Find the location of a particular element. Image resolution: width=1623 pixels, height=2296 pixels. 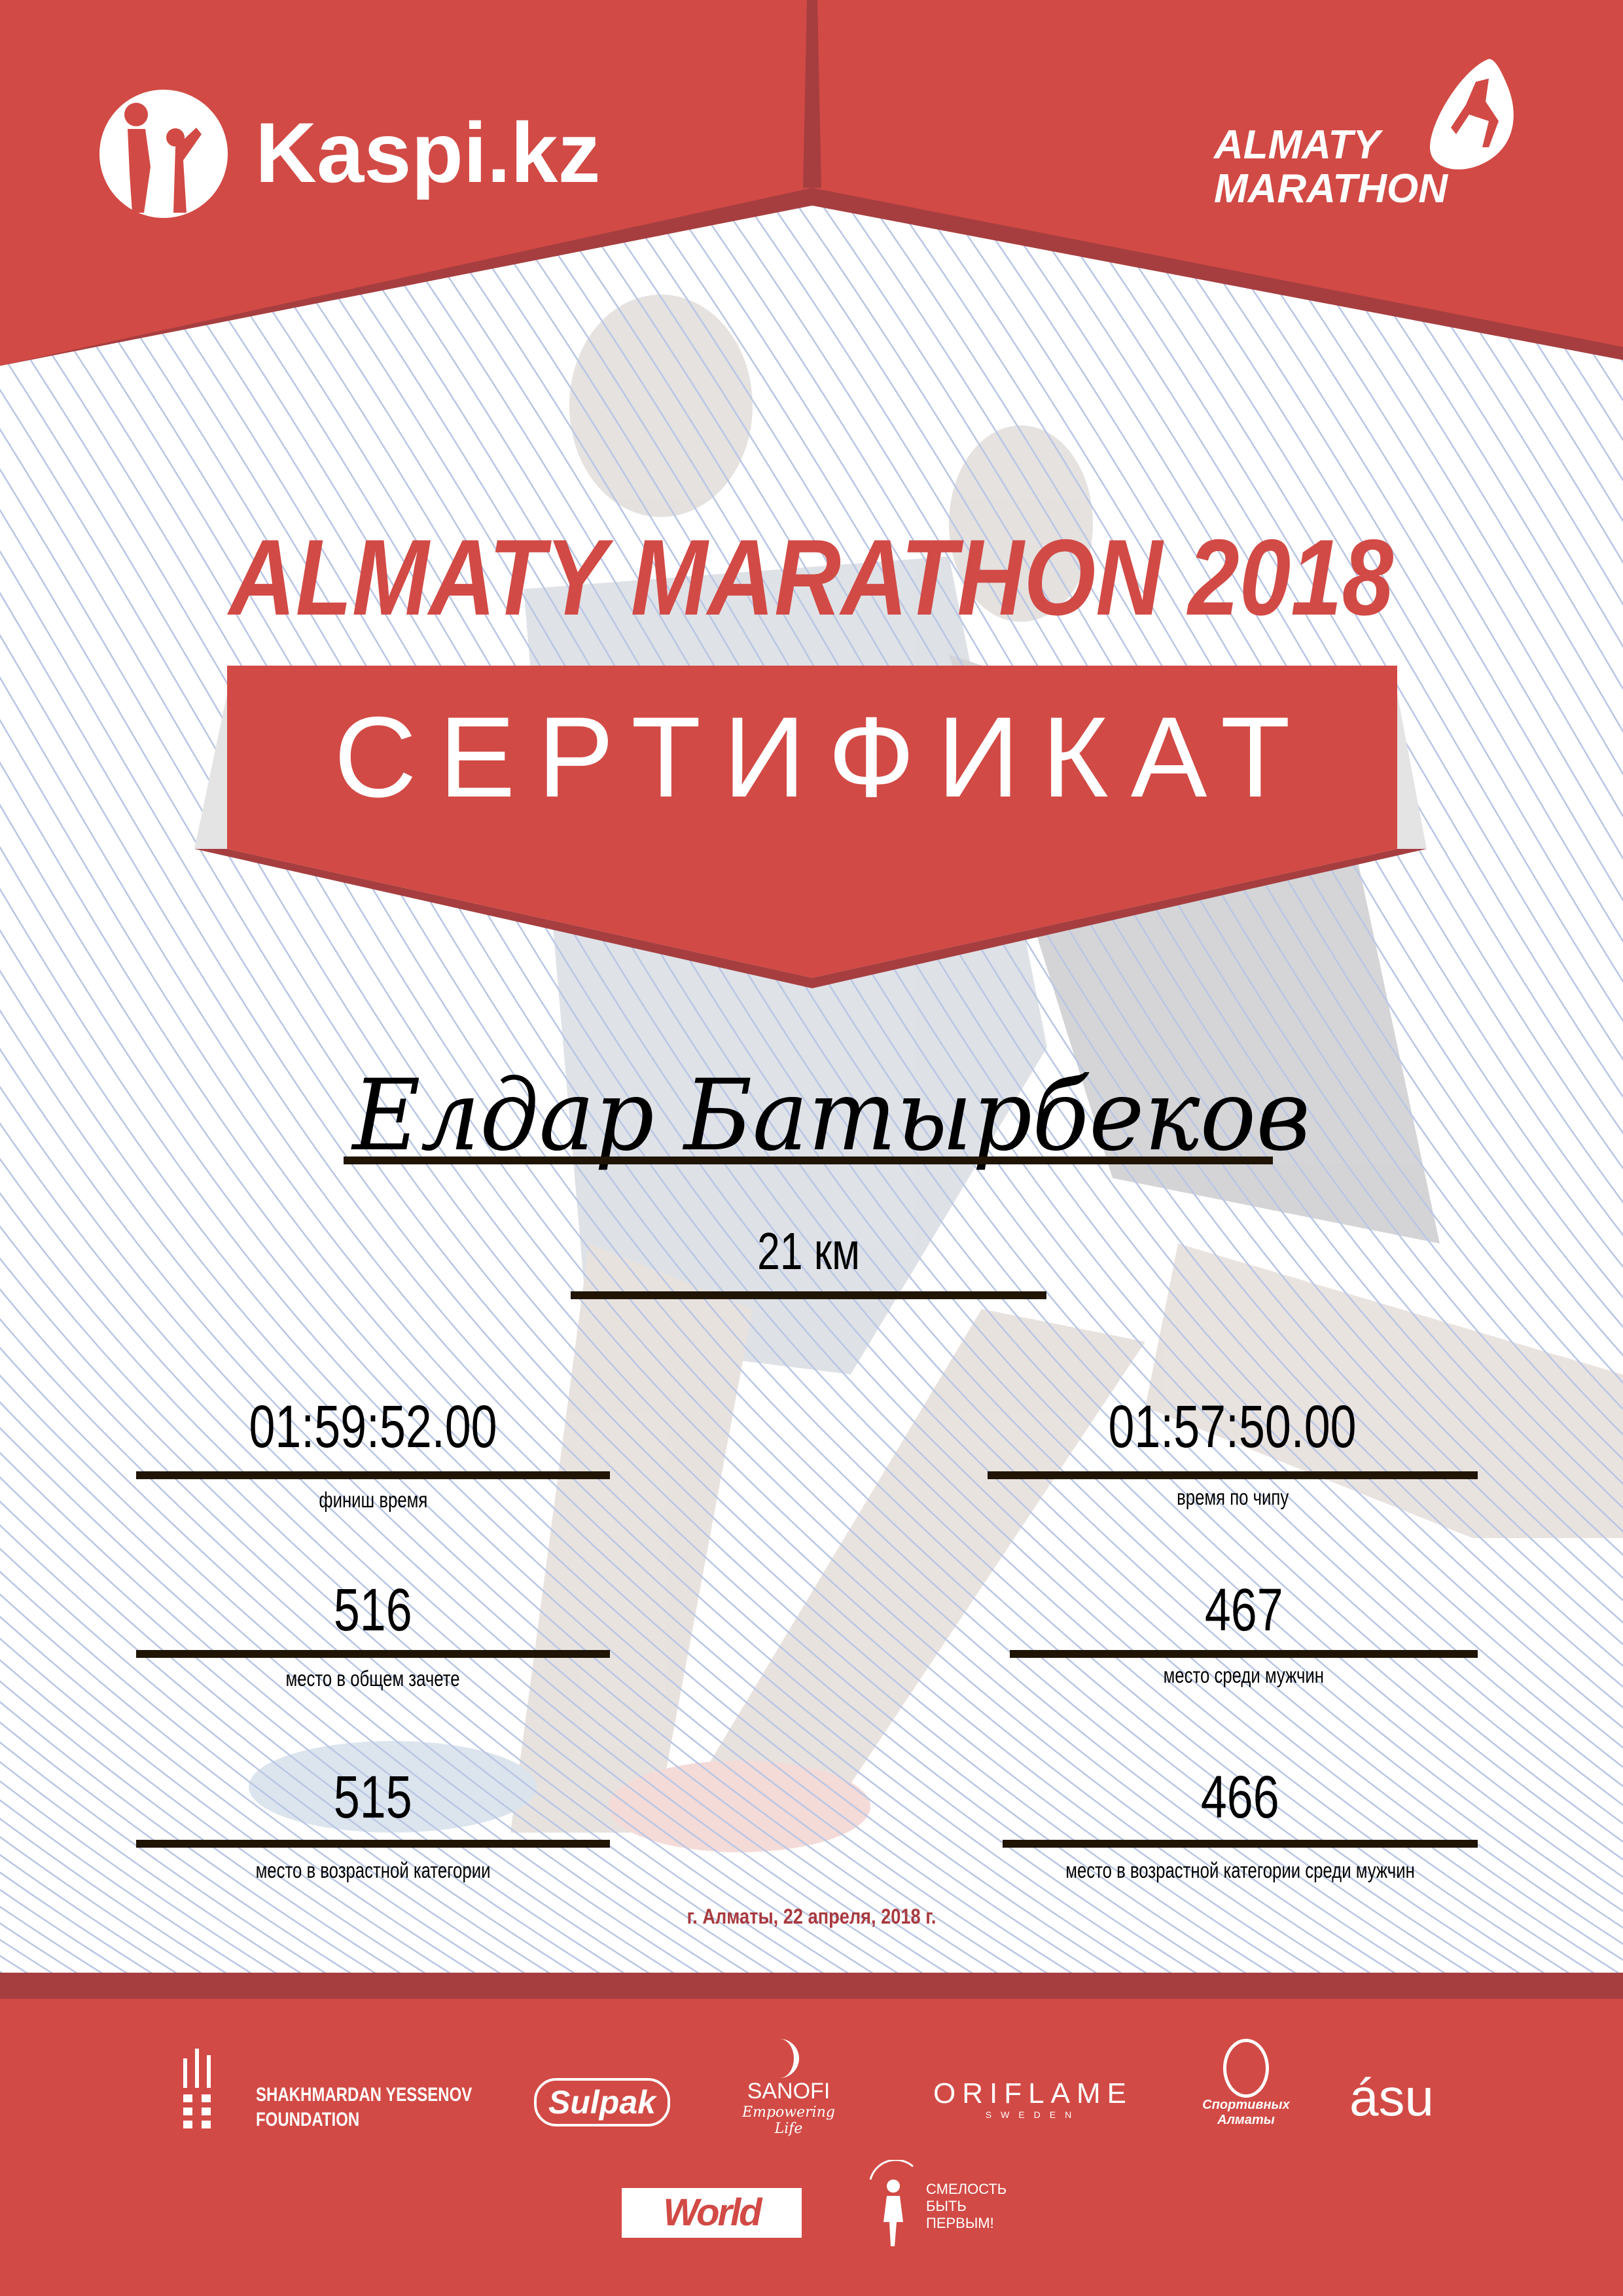

finish-time-label: финиш время is located at coordinates (373, 1500).